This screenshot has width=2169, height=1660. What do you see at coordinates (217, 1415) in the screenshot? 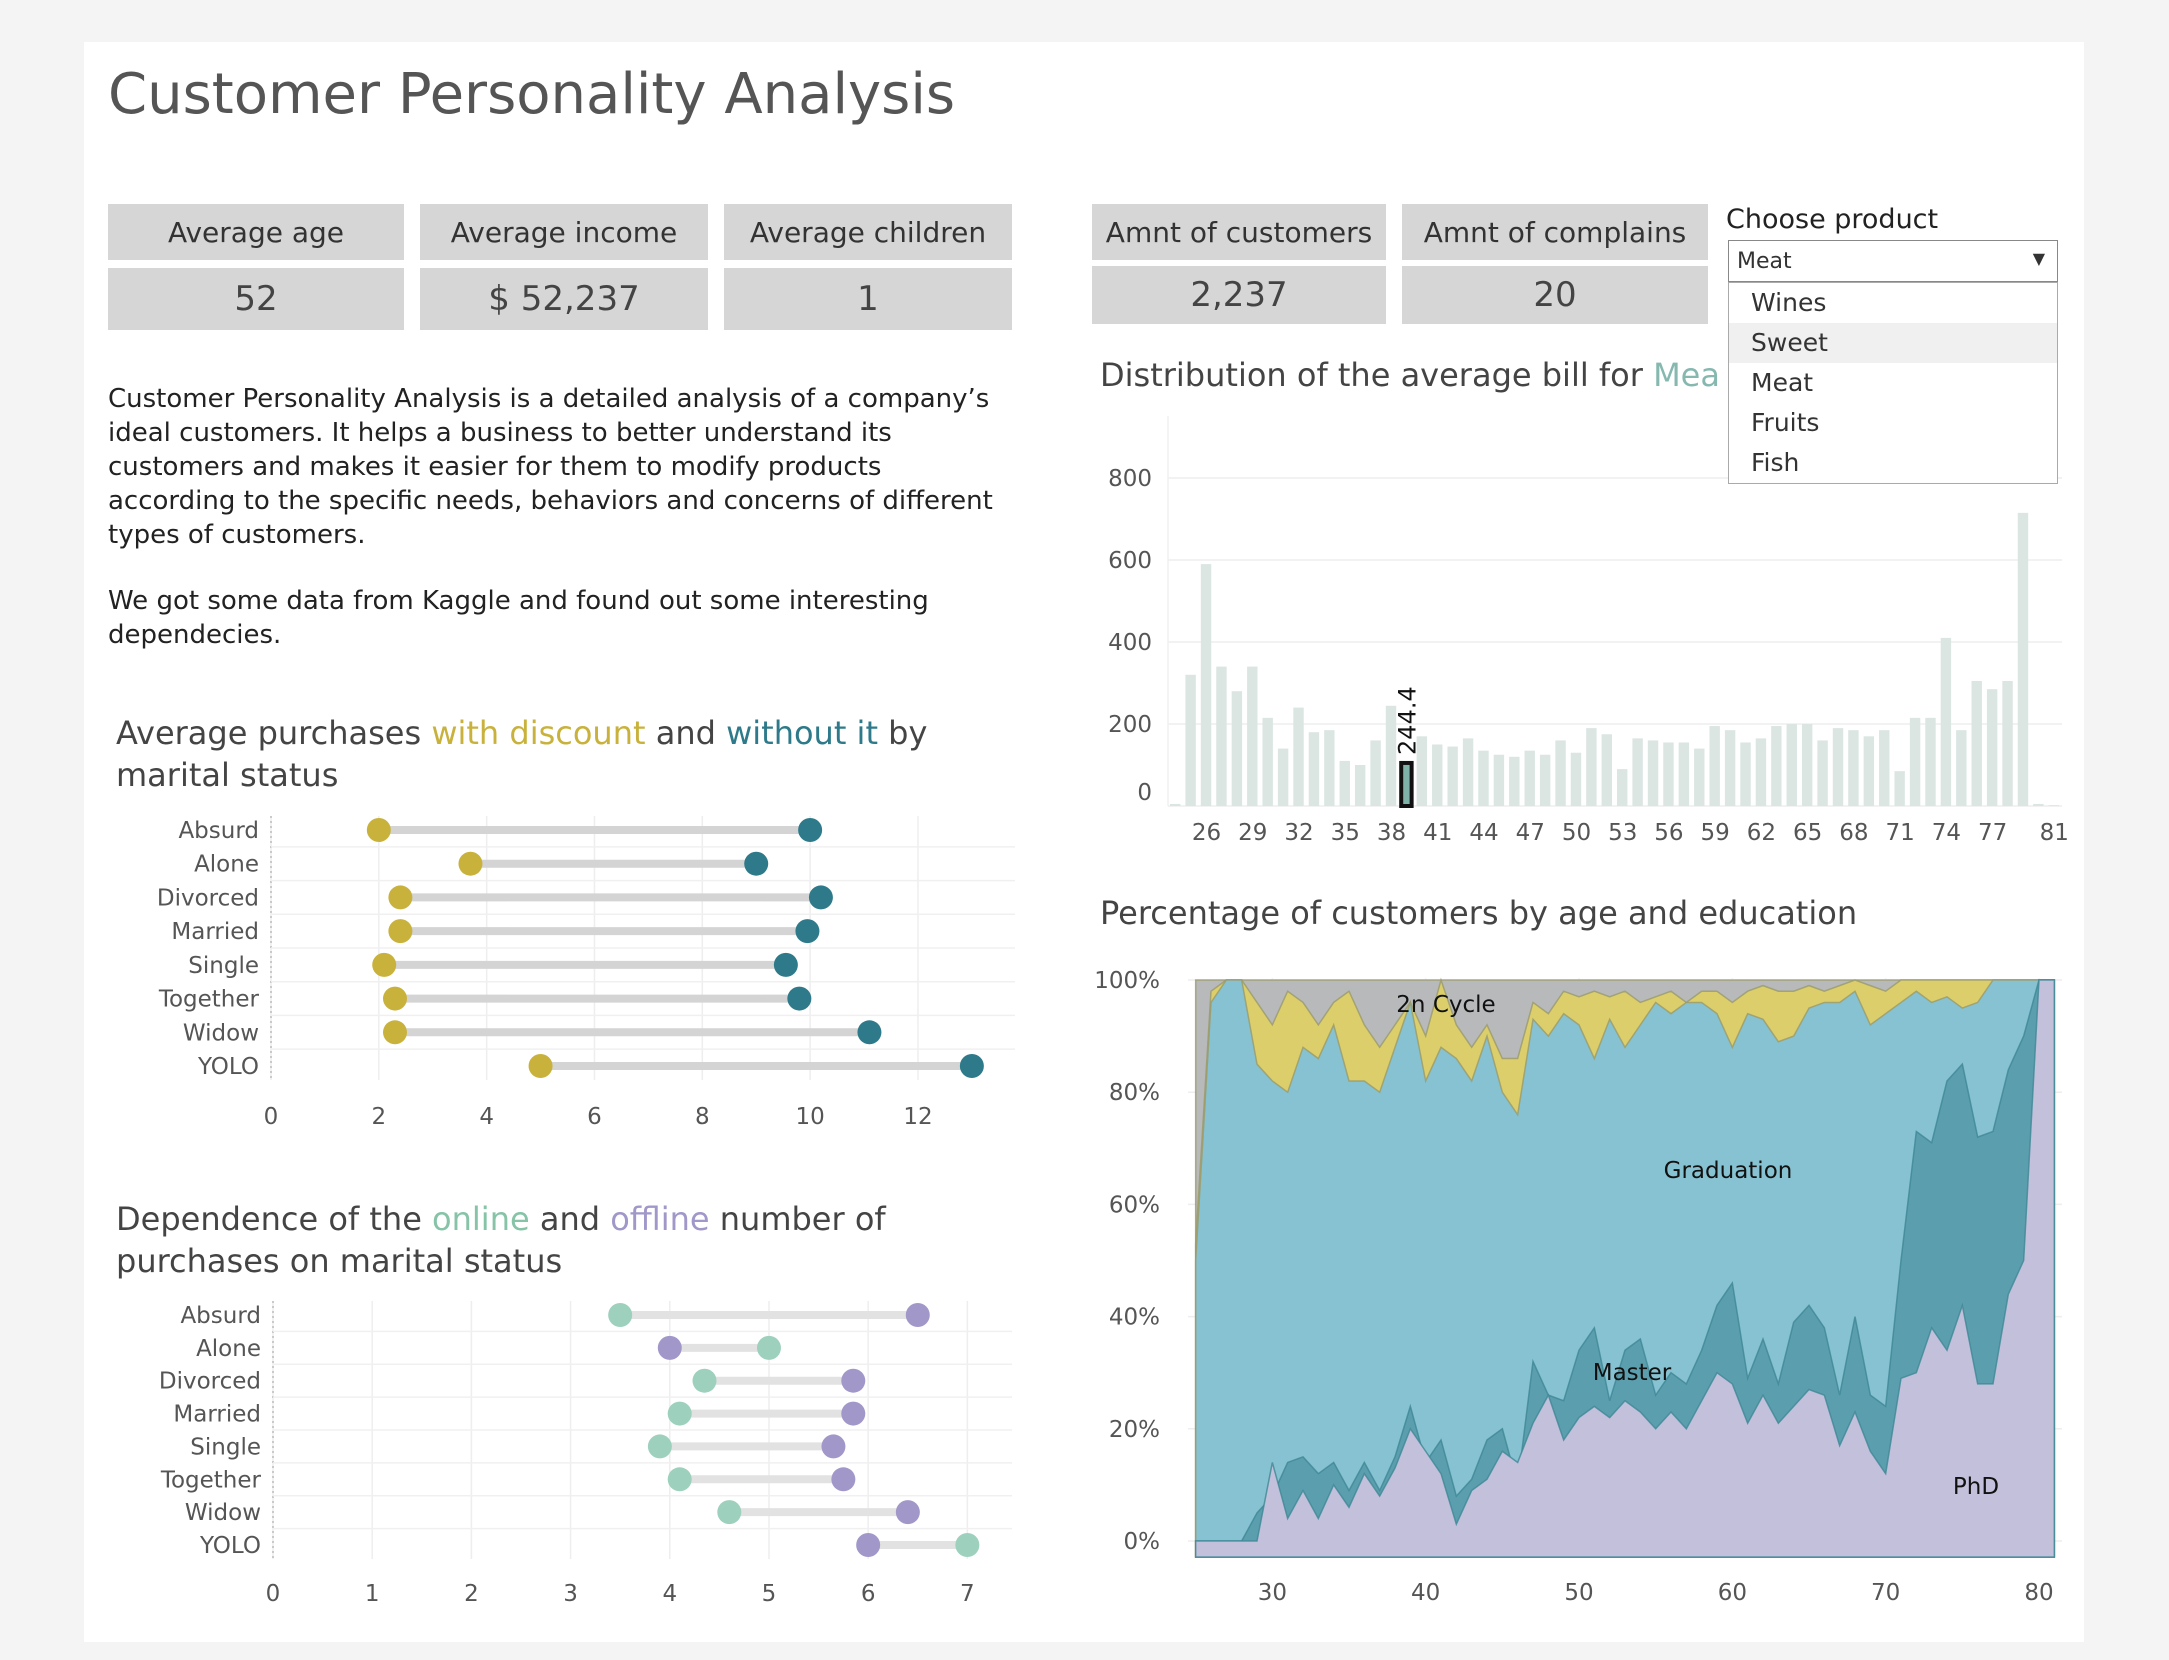
I see `online-category-label: Married` at bounding box center [217, 1415].